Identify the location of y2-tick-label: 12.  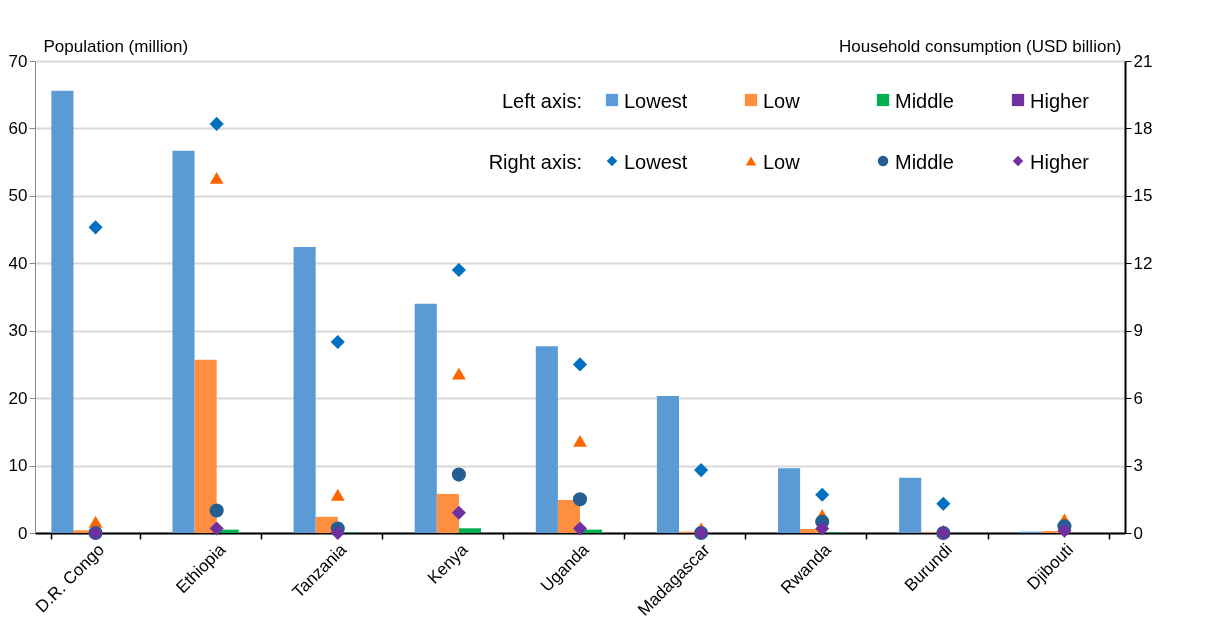
(1143, 263).